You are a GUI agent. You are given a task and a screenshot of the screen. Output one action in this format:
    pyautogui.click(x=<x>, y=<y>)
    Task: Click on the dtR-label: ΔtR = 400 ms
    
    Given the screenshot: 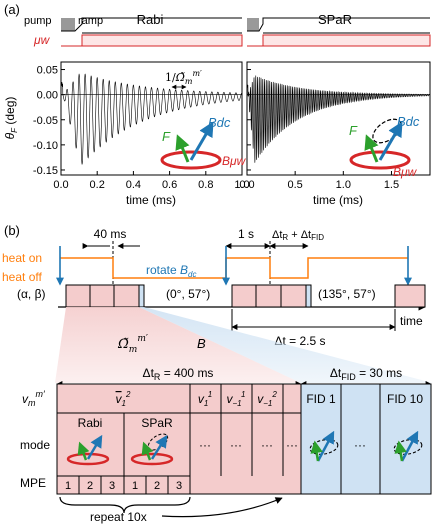 What is the action you would take?
    pyautogui.click(x=178, y=374)
    